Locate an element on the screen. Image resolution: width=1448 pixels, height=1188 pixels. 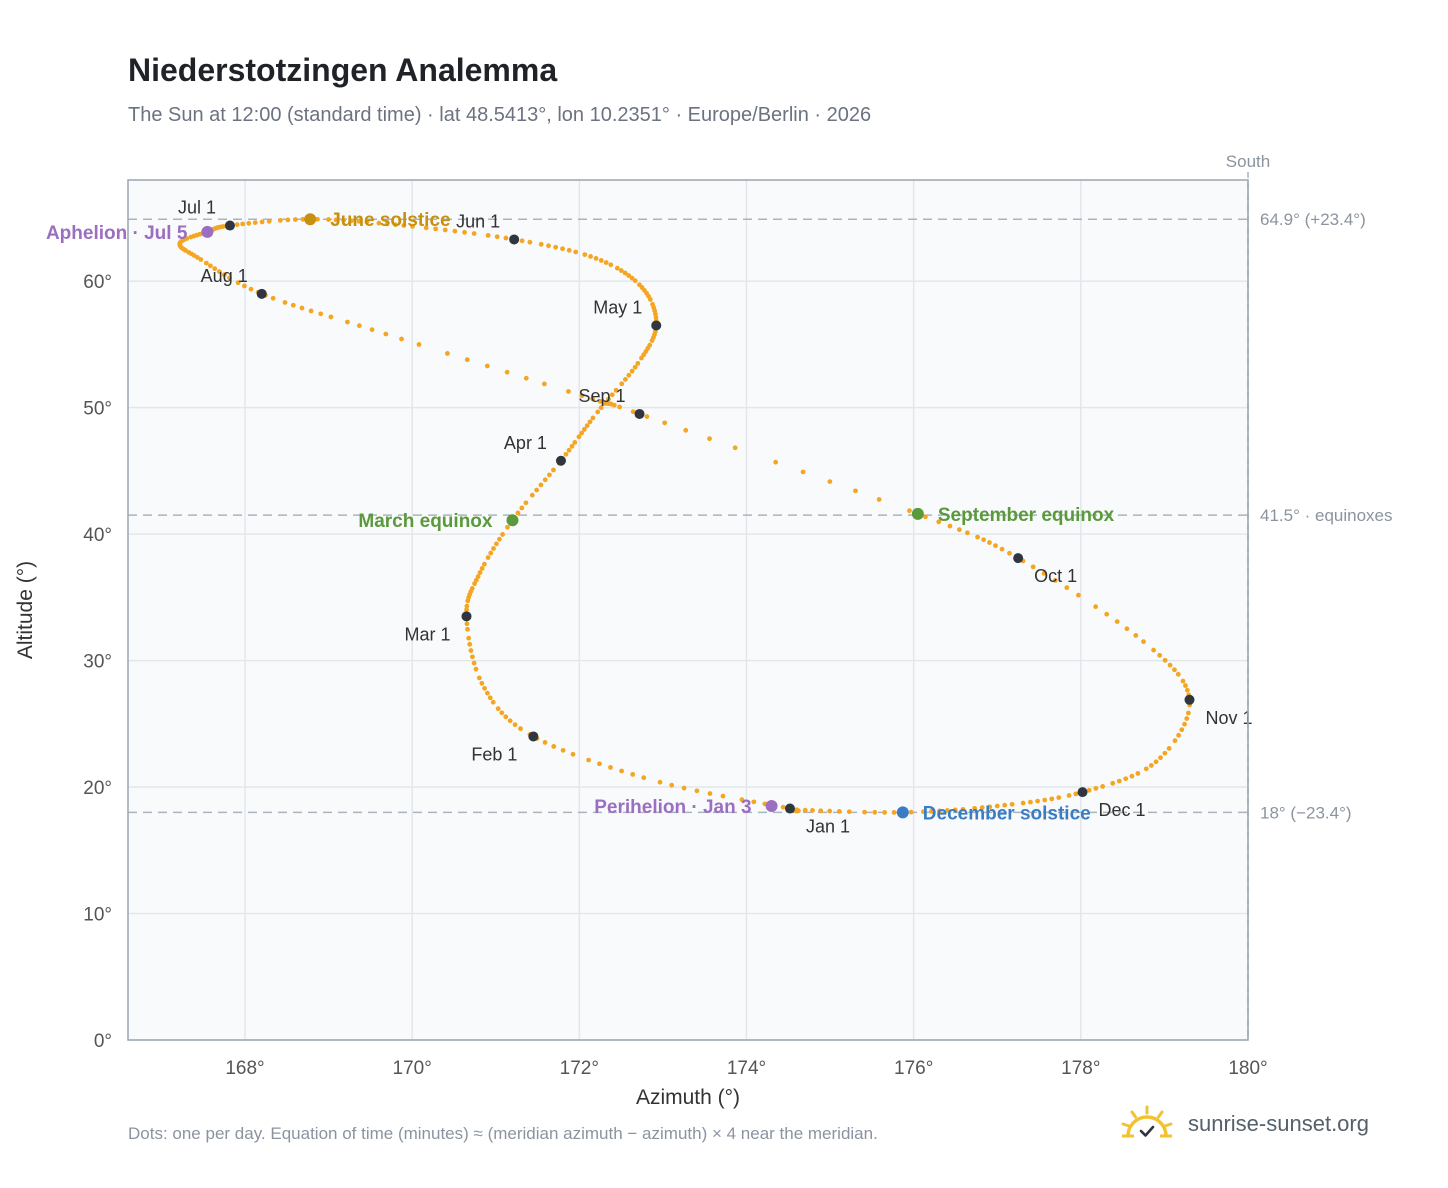
month-marker-label: Apr 1 is located at coordinates (525, 443).